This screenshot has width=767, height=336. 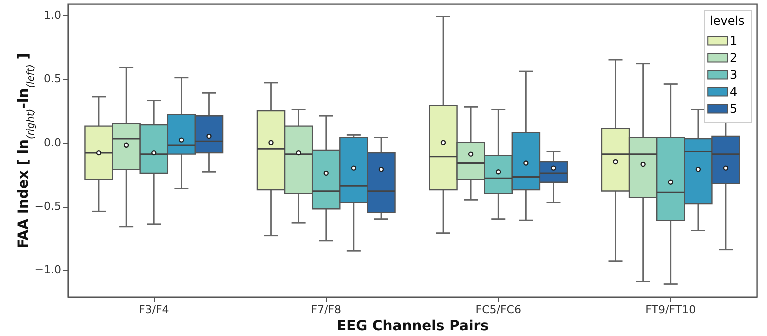 What do you see at coordinates (326, 310) in the screenshot?
I see `x-tick-label: F7/F8` at bounding box center [326, 310].